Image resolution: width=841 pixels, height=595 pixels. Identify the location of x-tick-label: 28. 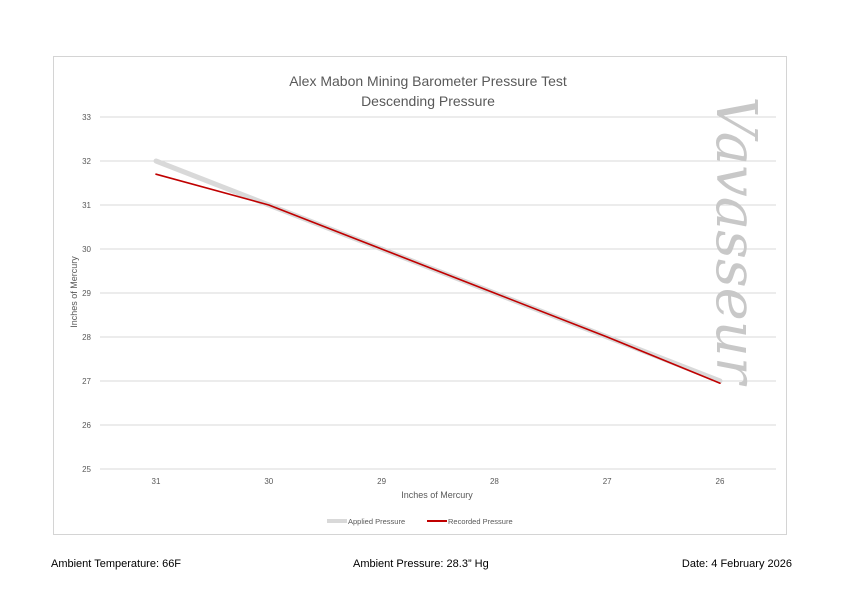
(494, 481).